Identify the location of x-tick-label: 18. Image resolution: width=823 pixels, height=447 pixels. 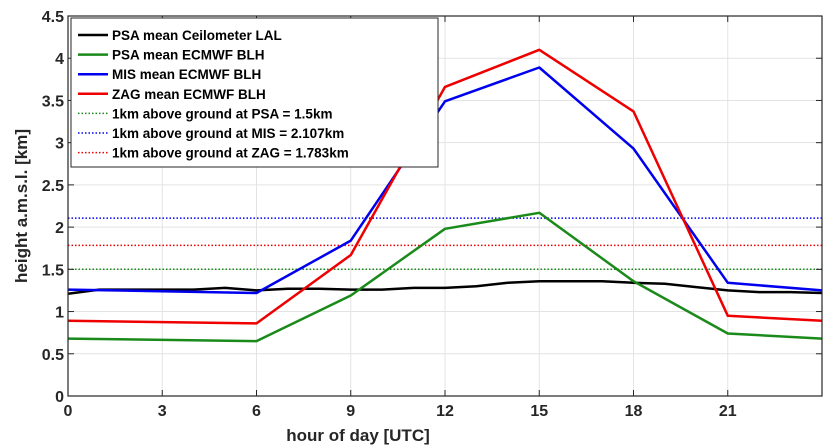
(634, 411).